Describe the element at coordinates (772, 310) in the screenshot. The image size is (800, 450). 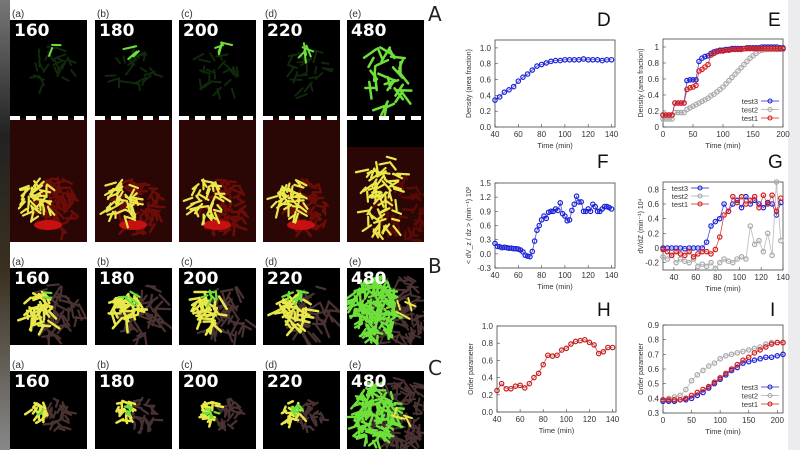
I see `panel-letter: I` at that location.